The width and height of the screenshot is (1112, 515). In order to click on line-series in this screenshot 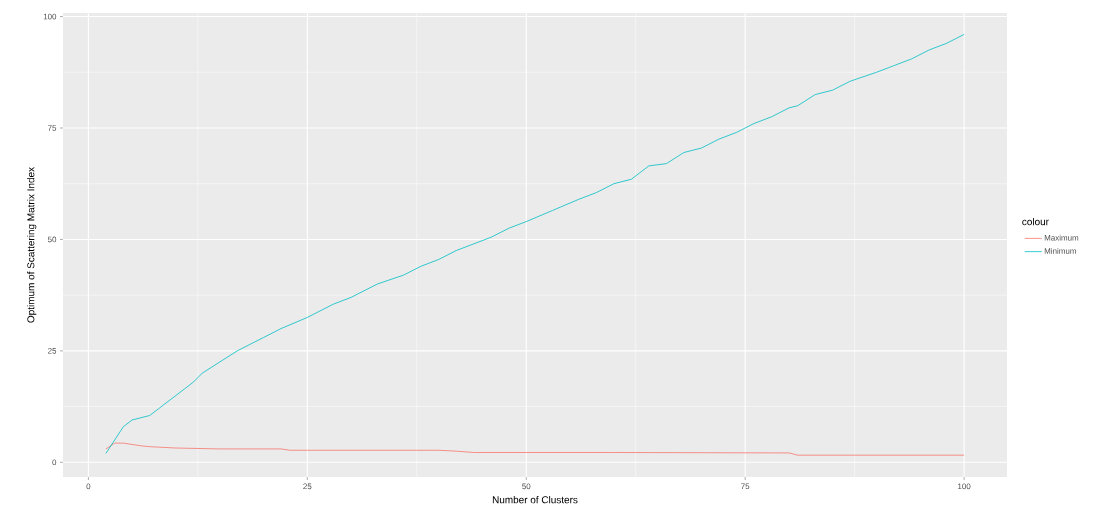, I will do `click(535, 449)`.